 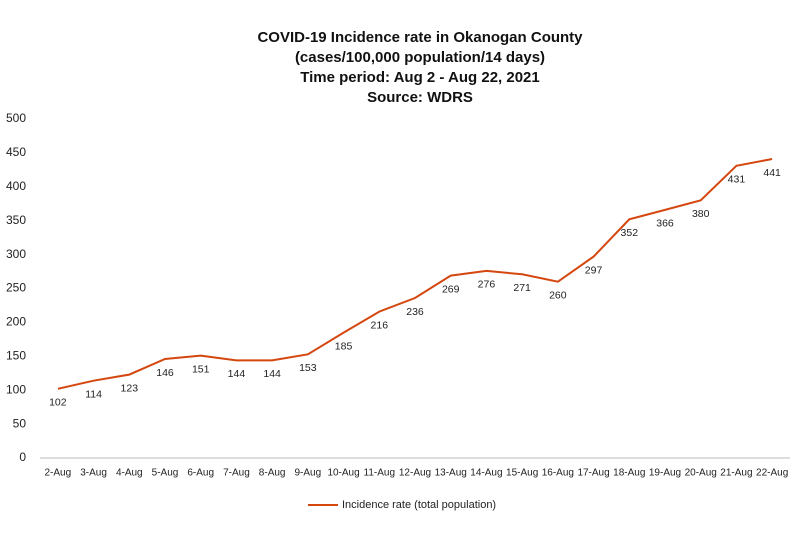 I want to click on x-tick-label: 4-Aug, so click(x=129, y=473).